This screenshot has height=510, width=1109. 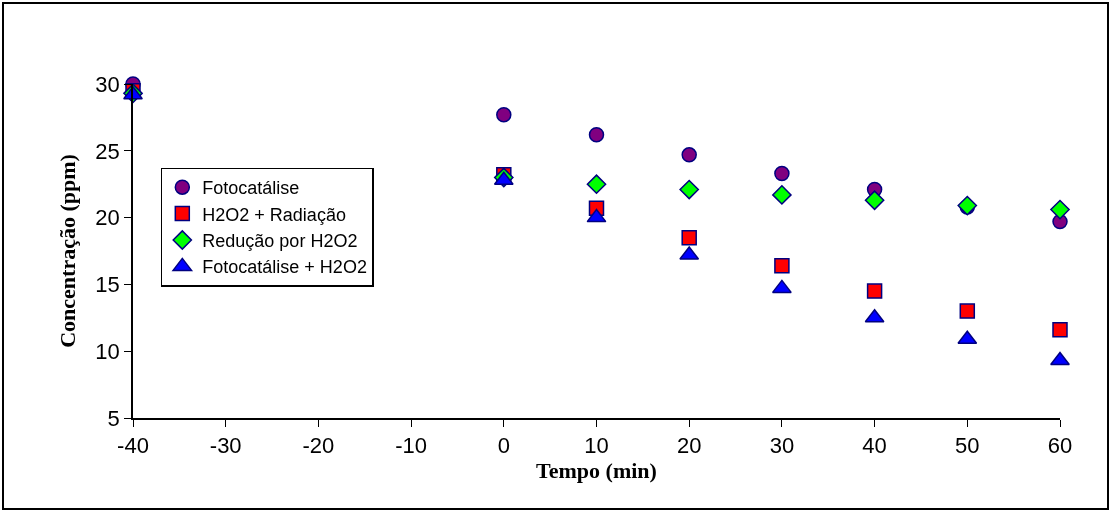 I want to click on x-tick-label: -20, so click(x=318, y=446).